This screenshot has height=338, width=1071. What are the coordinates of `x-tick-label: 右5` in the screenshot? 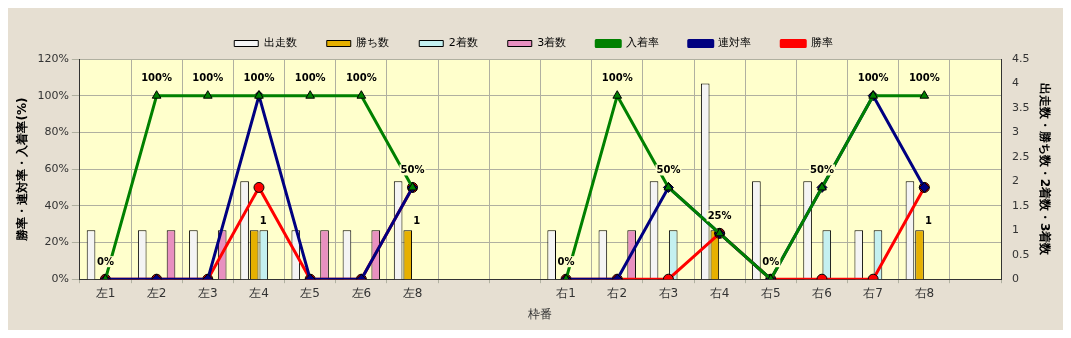 It's located at (770, 292).